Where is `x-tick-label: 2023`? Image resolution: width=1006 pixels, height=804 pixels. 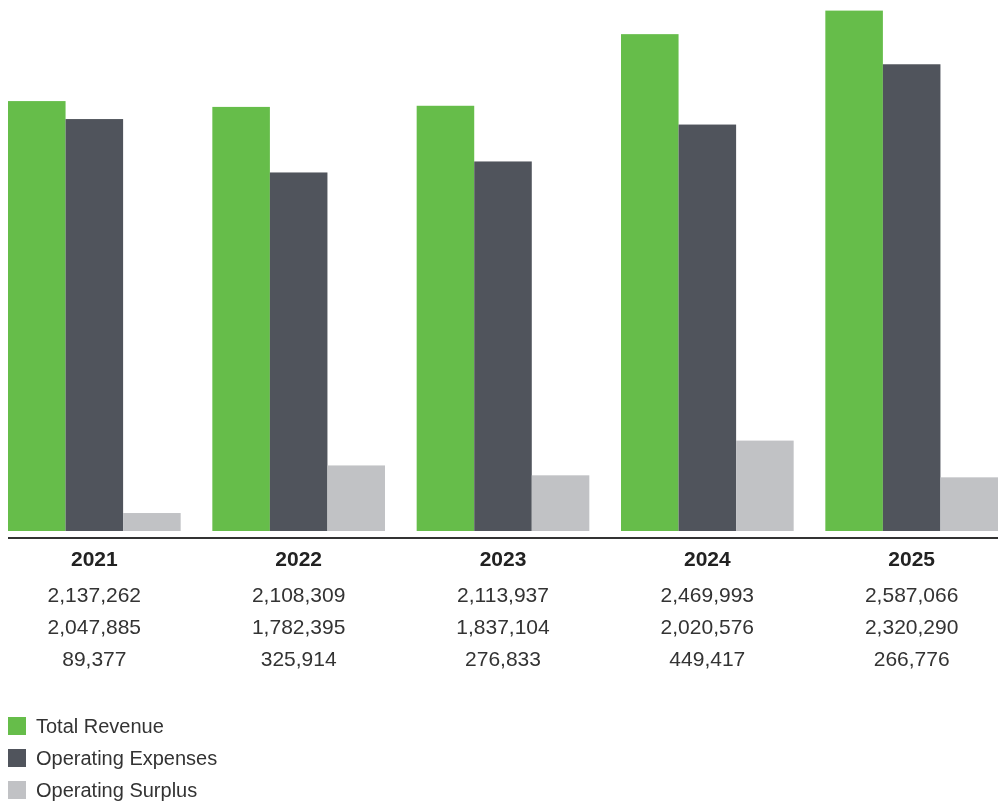
x-tick-label: 2023 is located at coordinates (503, 558).